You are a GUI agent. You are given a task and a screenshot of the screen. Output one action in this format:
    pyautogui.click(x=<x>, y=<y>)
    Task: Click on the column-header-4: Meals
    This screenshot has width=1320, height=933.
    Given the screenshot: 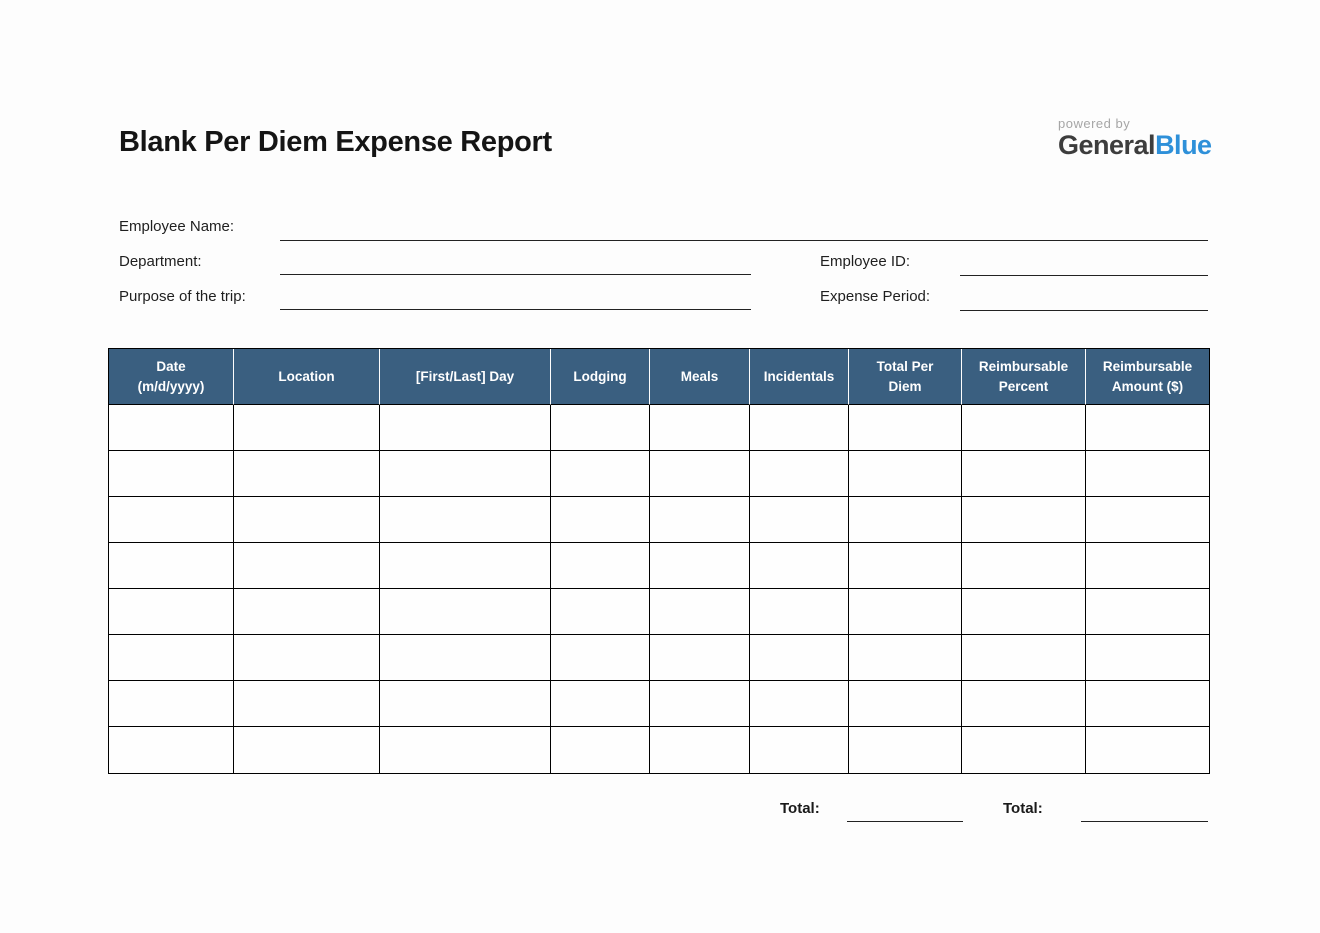 What is the action you would take?
    pyautogui.click(x=700, y=377)
    